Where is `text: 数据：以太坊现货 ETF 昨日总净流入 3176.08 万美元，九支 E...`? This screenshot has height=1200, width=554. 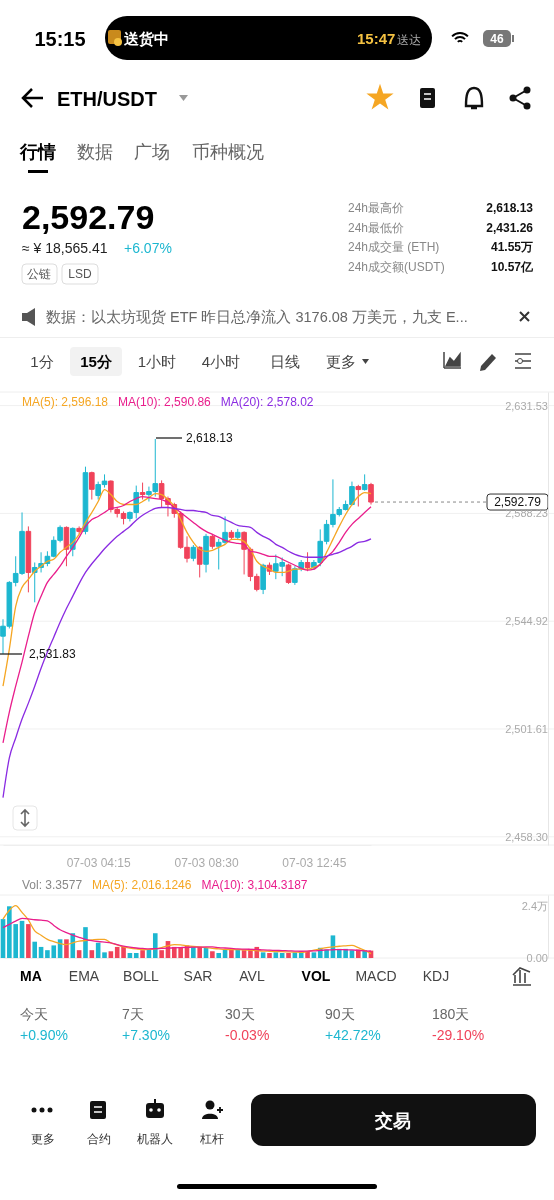 text: 数据：以太坊现货 ETF 昨日总净流入 3176.08 万美元，九支 E... is located at coordinates (257, 317).